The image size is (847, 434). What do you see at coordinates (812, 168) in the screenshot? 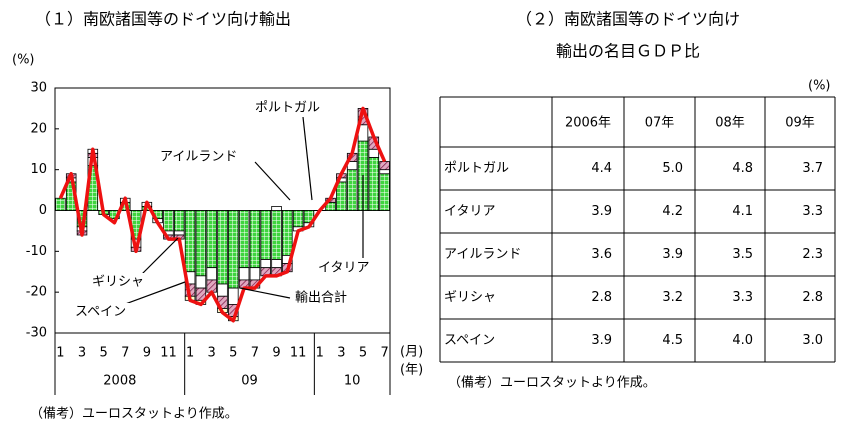
I see `table-cell: 3.7` at bounding box center [812, 168].